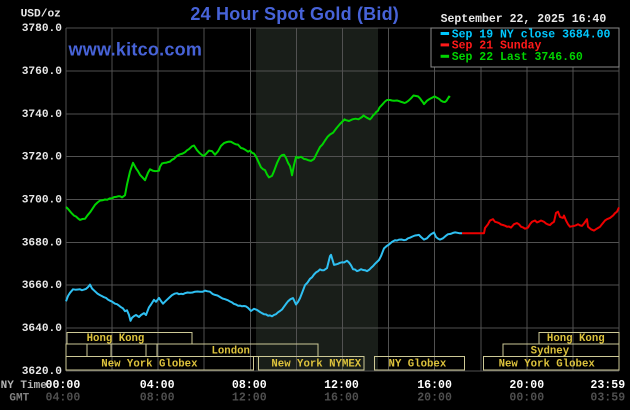  I want to click on svg-text: 3780.0, so click(42, 29).